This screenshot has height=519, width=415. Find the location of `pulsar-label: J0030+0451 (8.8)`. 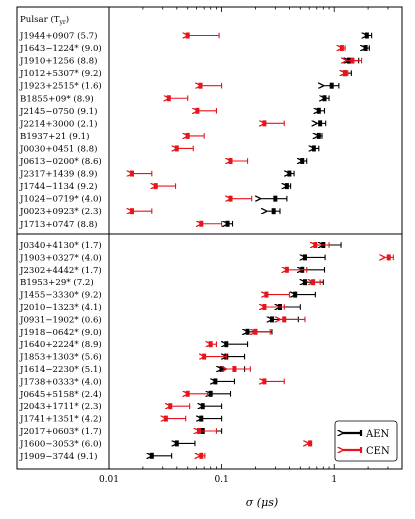

pulsar-label: J0030+0451 (8.8) is located at coordinates (58, 148).